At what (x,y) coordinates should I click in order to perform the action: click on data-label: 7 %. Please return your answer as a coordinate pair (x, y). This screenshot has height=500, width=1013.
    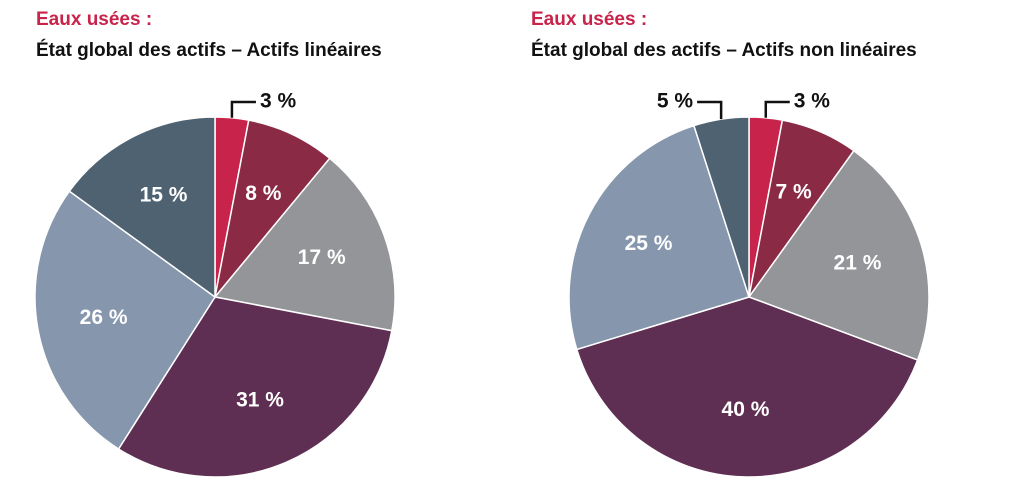
    Looking at the image, I should click on (794, 191).